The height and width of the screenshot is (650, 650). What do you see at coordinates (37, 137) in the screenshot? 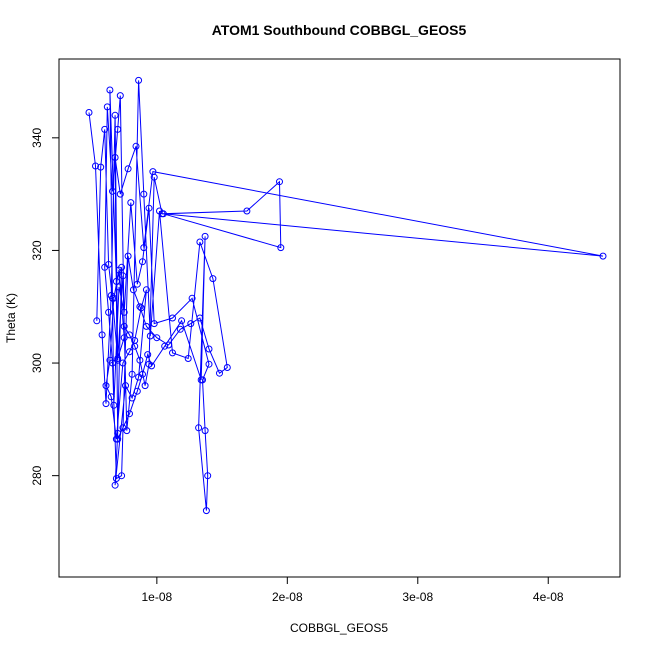
I see `y-tick-label: 340` at bounding box center [37, 137].